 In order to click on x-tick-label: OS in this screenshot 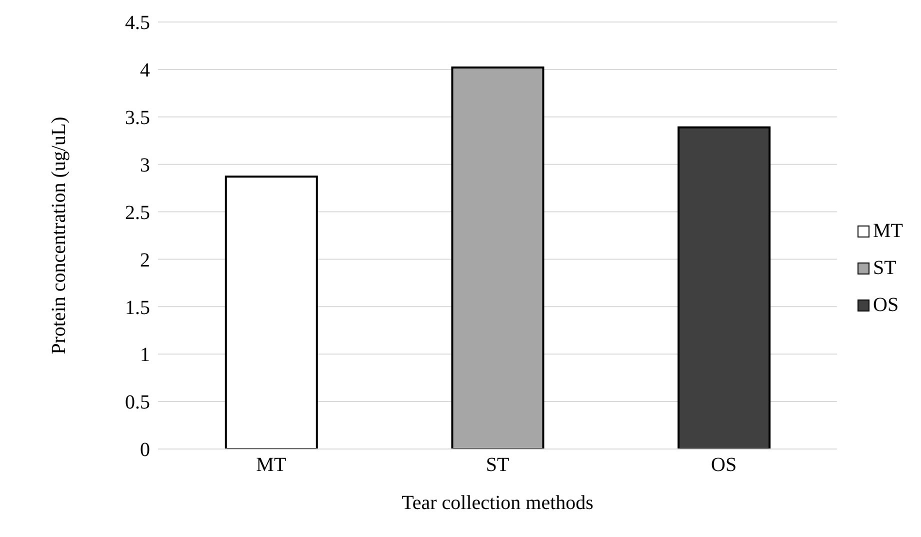, I will do `click(724, 465)`.